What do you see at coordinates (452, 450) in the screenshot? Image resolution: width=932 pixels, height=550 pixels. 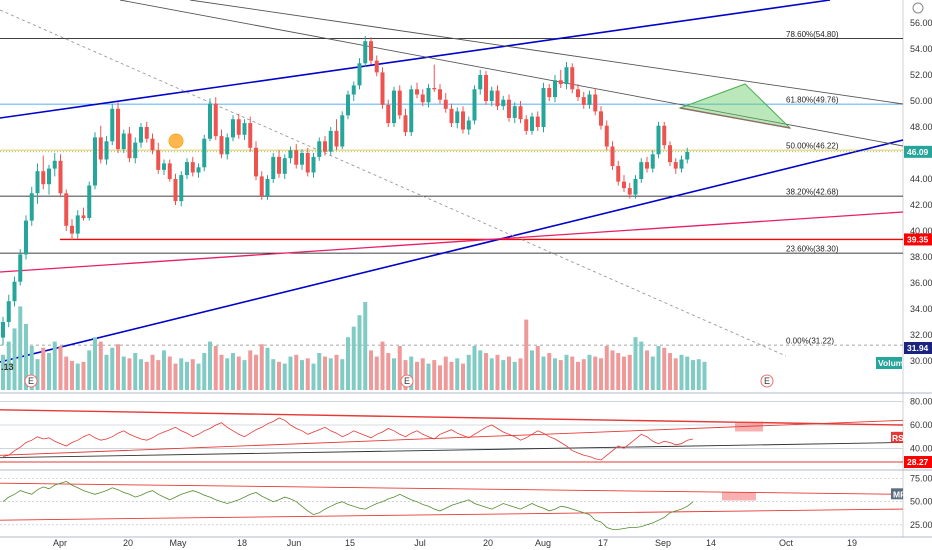 I see `rsi-support-trendline` at bounding box center [452, 450].